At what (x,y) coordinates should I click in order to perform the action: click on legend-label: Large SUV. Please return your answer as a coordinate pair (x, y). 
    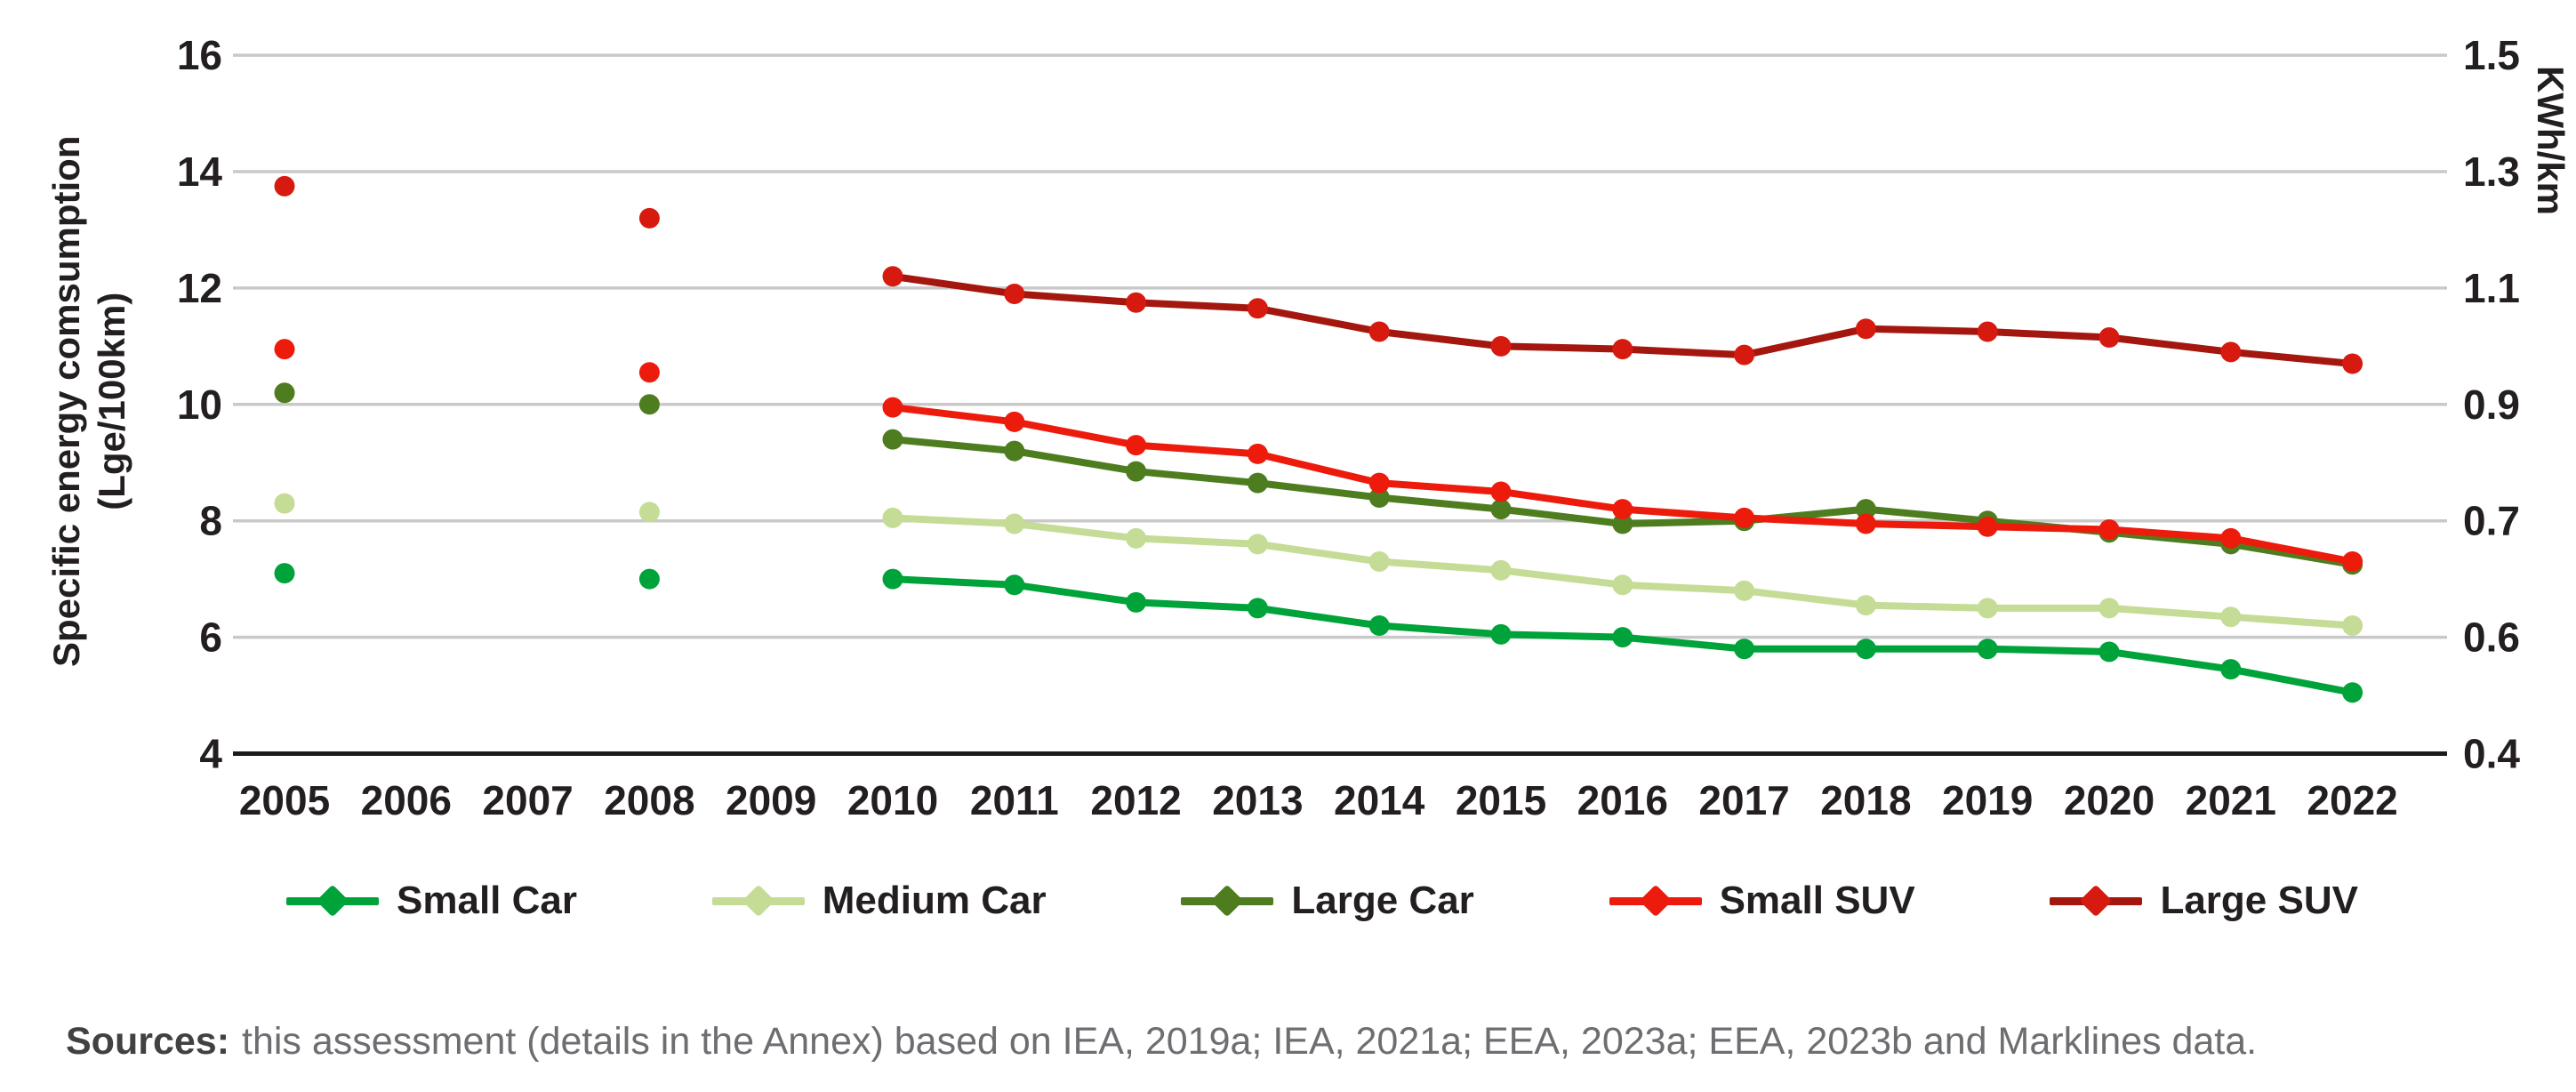
    Looking at the image, I should click on (2259, 900).